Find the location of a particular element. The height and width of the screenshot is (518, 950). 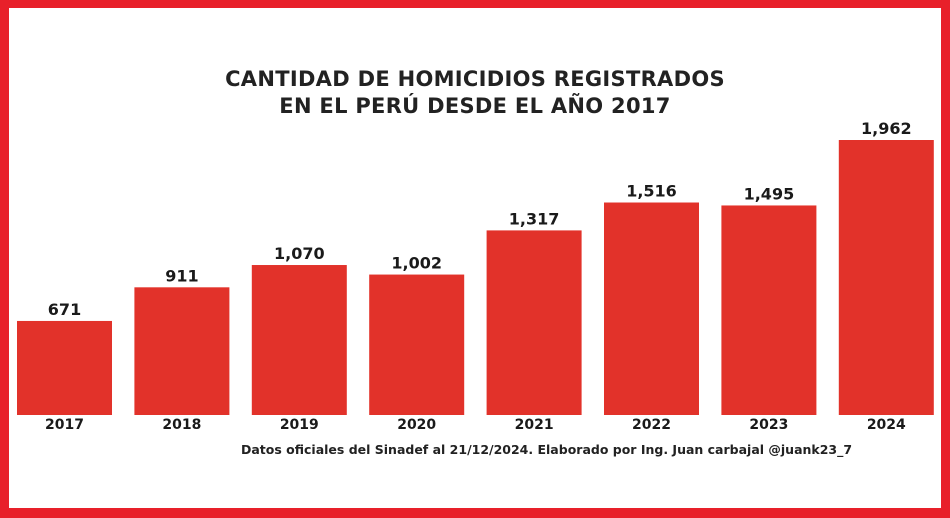

bar-2017 is located at coordinates (64, 367).